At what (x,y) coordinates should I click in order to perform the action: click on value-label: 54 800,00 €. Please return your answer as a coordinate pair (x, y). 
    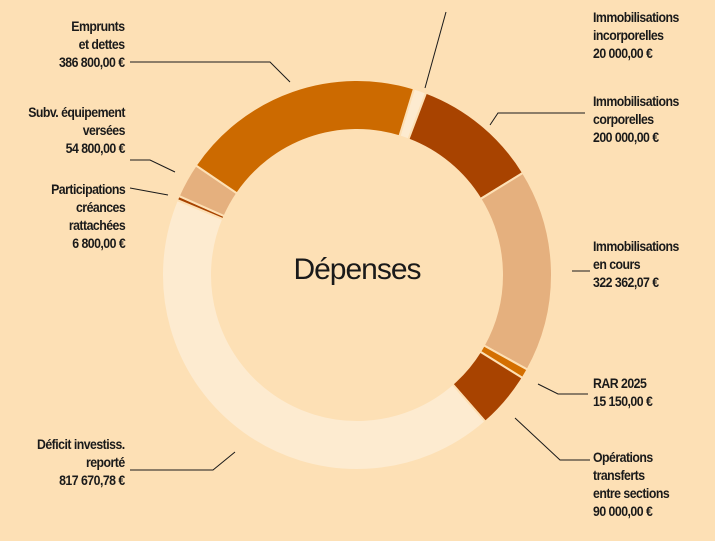
    Looking at the image, I should click on (95, 148).